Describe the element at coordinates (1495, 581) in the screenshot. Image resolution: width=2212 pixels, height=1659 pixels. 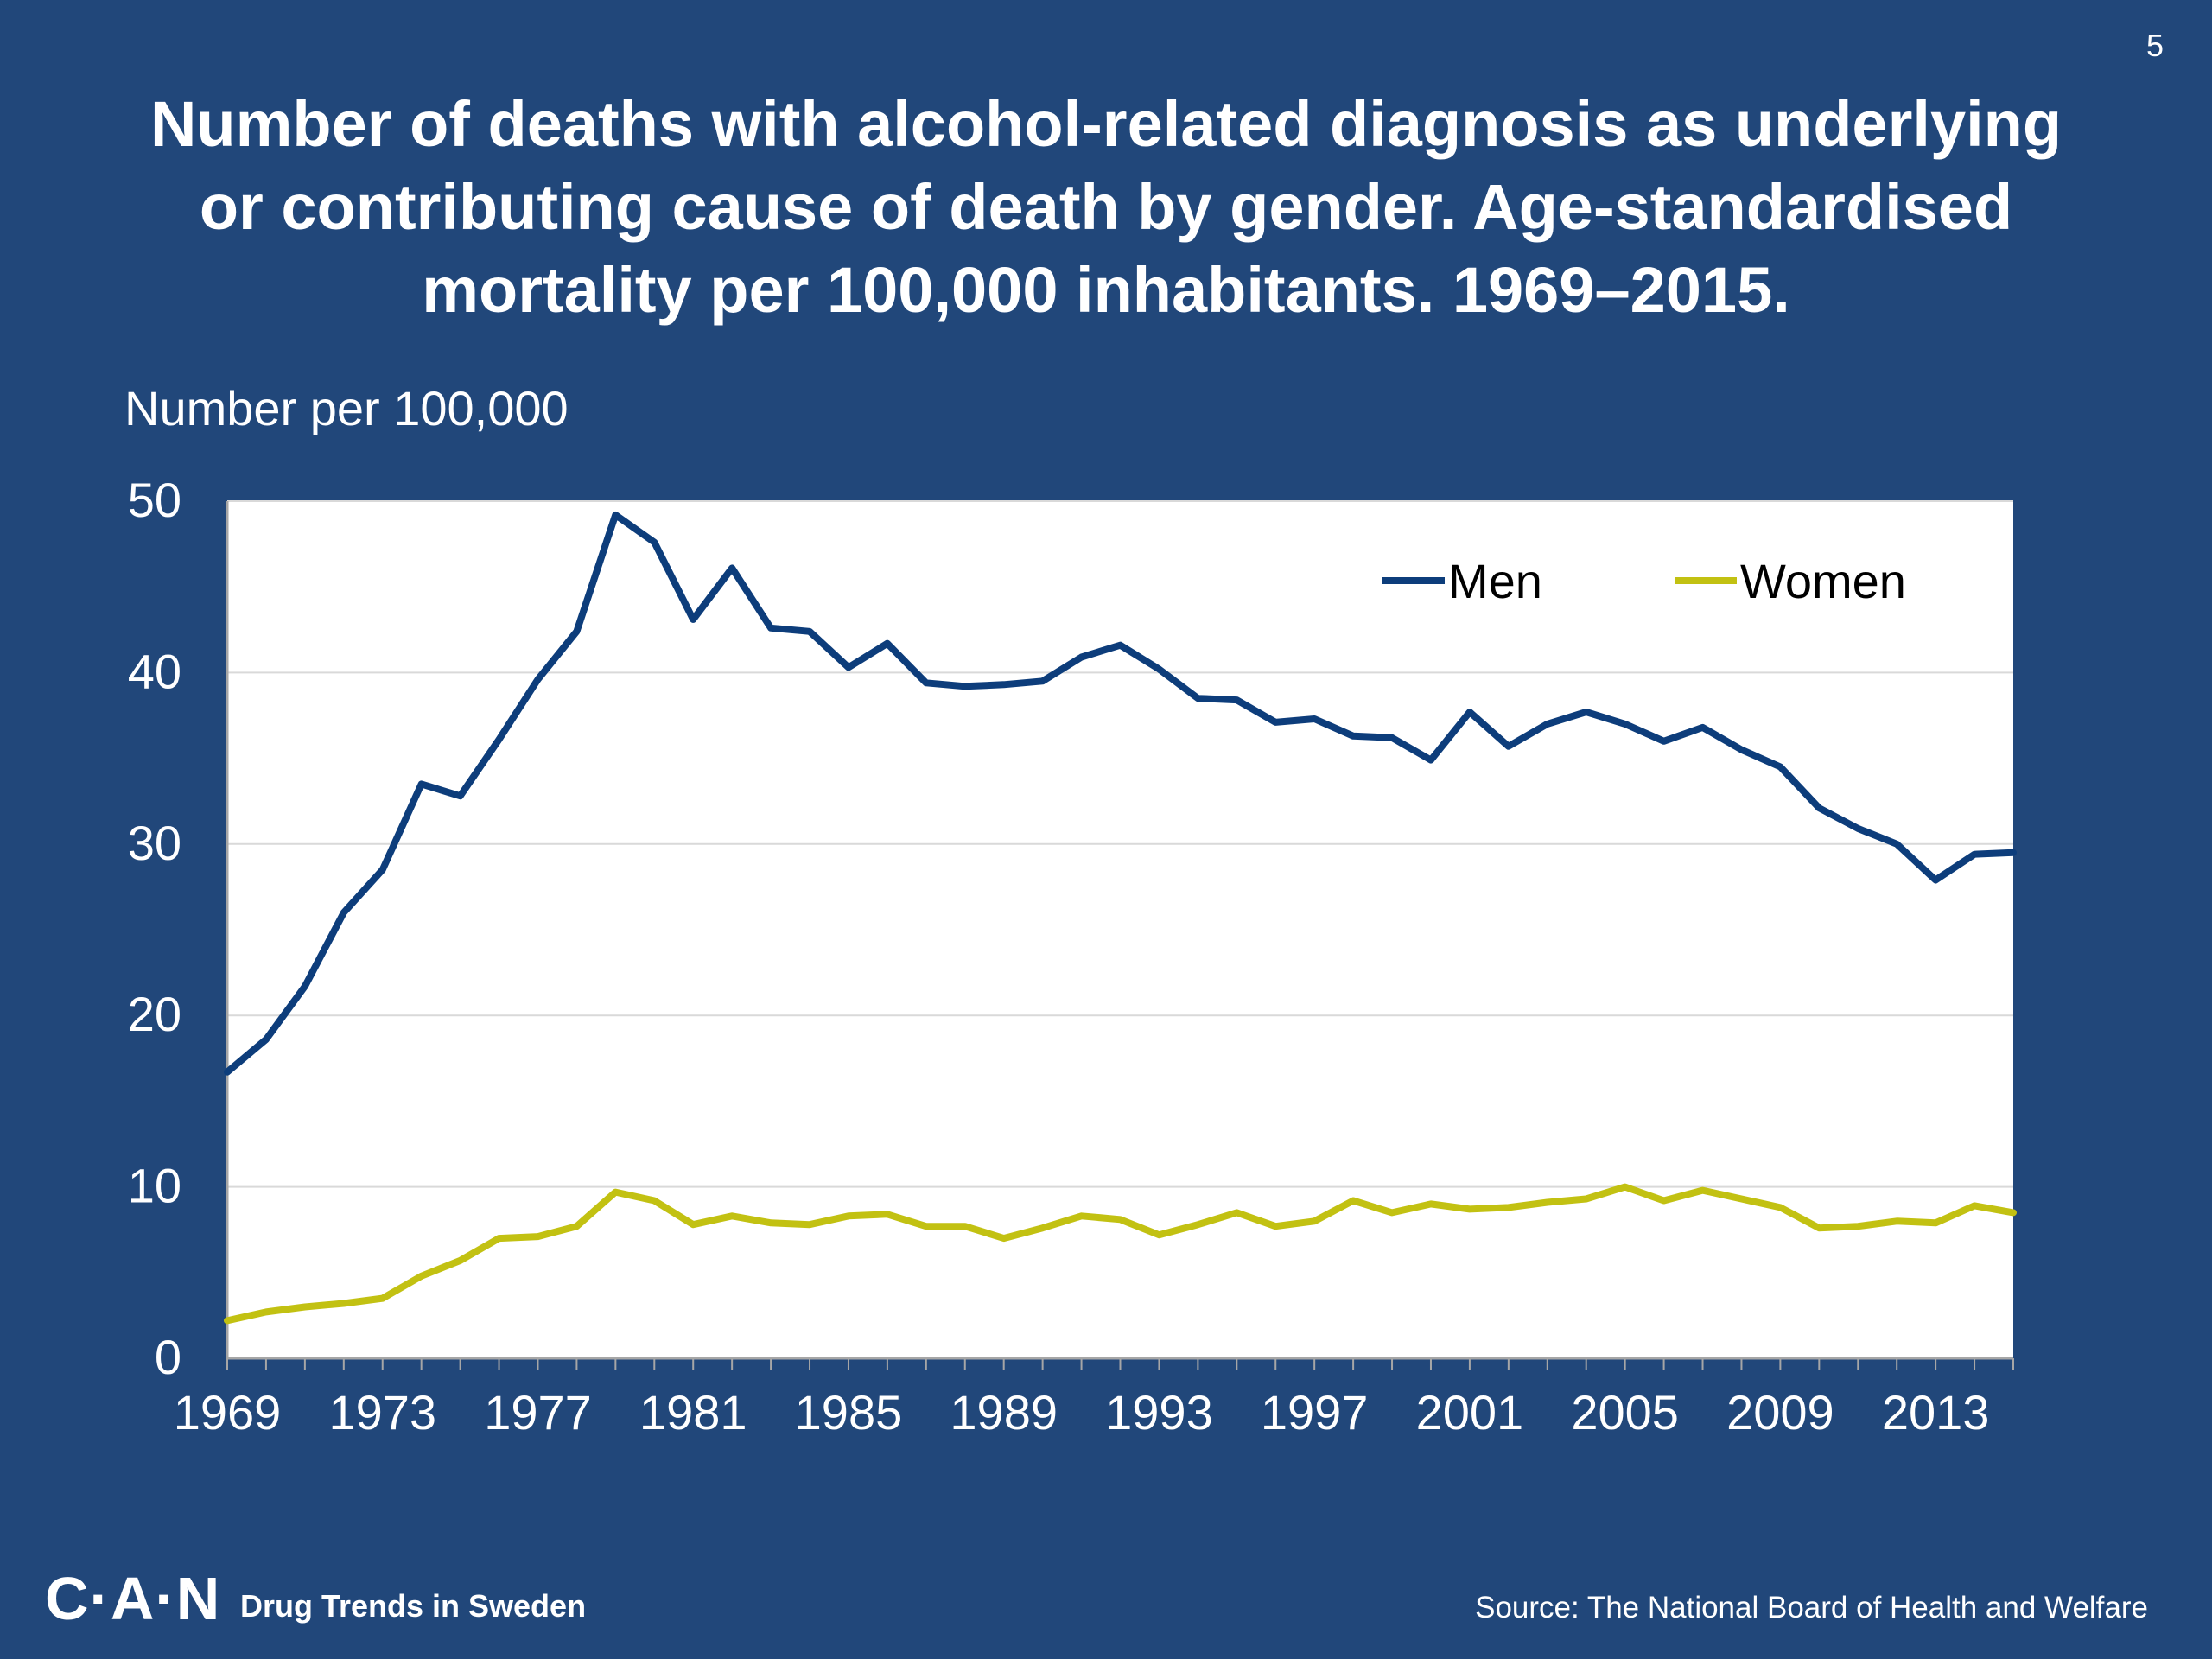
I see `legend-label-men: Men` at that location.